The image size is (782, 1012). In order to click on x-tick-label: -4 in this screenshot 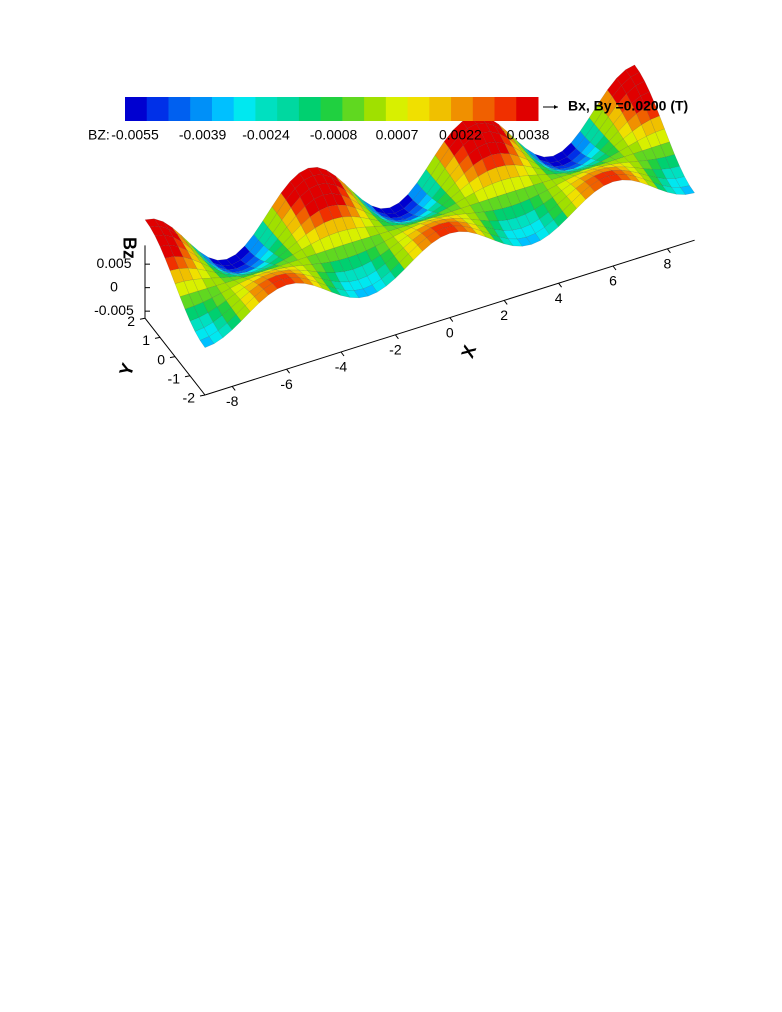, I will do `click(341, 367)`.